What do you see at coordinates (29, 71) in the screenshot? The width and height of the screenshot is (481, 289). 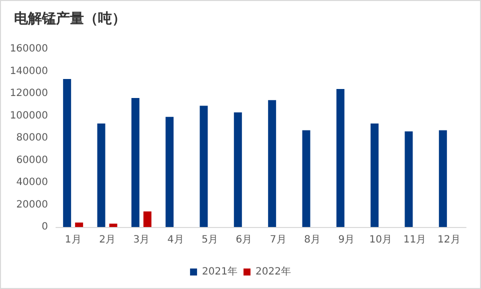 I see `y-tick-label: 140000` at bounding box center [29, 71].